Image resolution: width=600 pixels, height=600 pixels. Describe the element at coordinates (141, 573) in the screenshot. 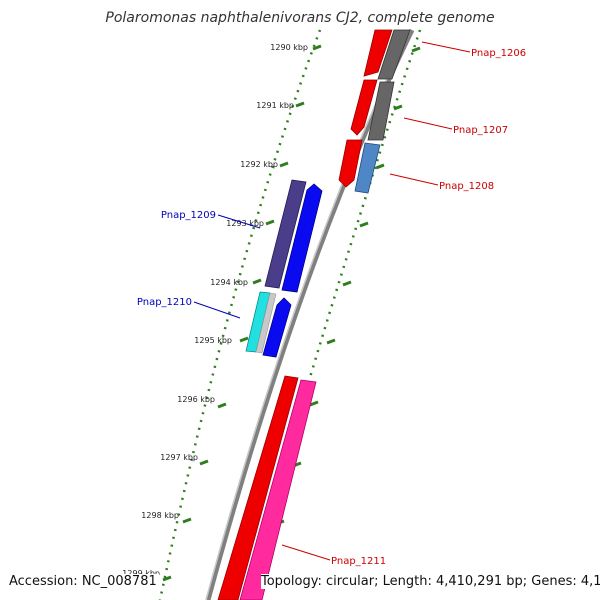

I see `tick-label: 1299 kbp` at that location.